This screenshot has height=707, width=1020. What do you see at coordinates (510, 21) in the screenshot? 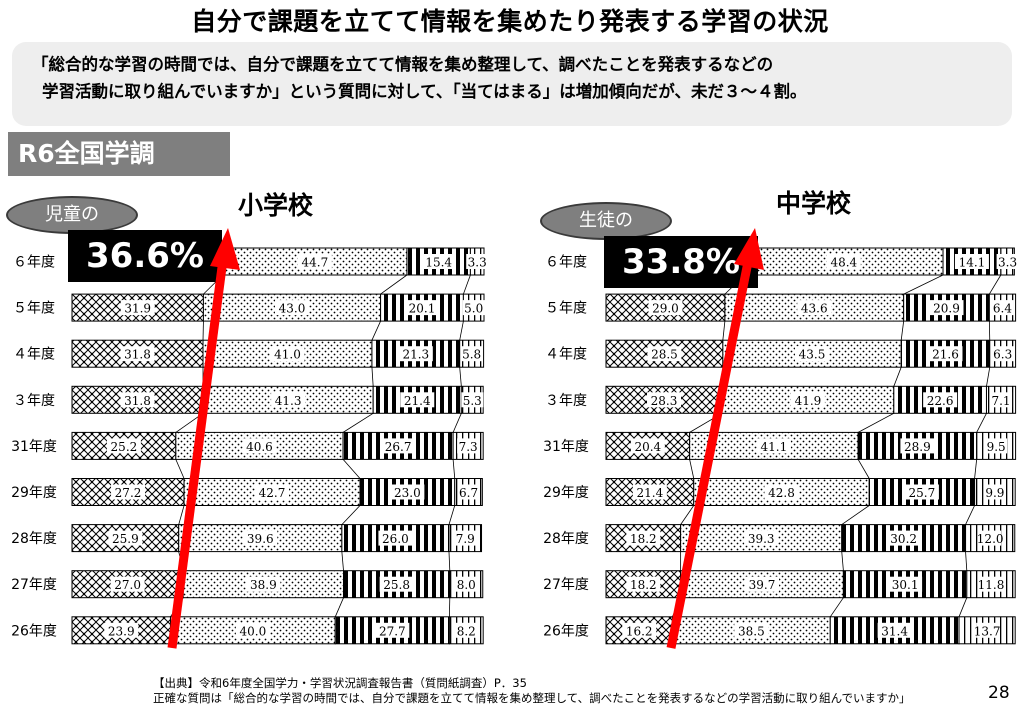
I see `page-title: 自分で課題を立てて情報を集めたり発表する学習の状況` at bounding box center [510, 21].